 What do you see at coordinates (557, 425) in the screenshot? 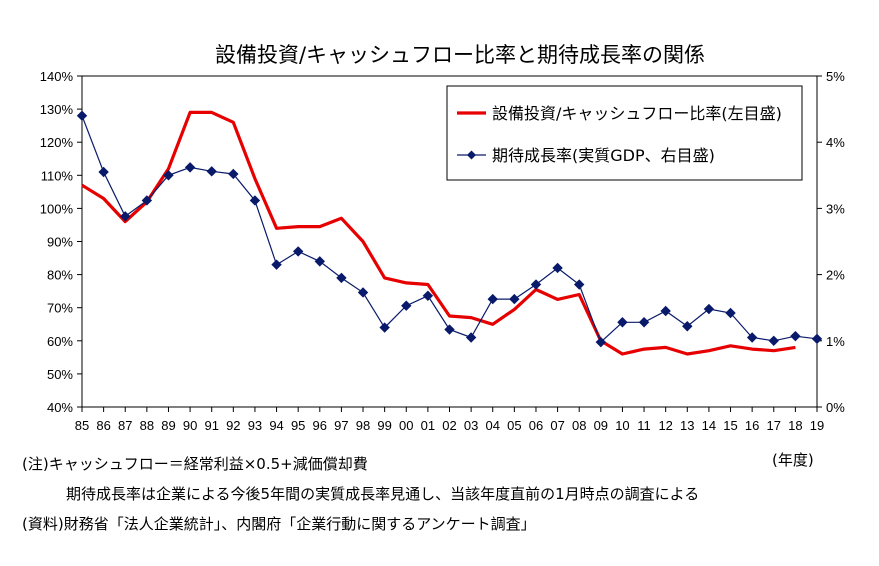
I see `x-tick-label: 07` at bounding box center [557, 425].